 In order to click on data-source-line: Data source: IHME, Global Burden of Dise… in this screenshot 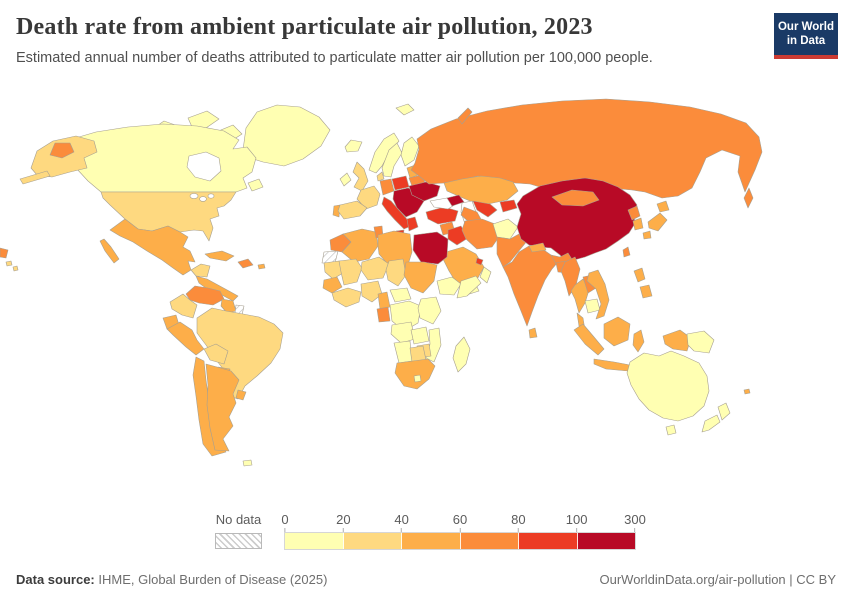, I will do `click(171, 579)`.